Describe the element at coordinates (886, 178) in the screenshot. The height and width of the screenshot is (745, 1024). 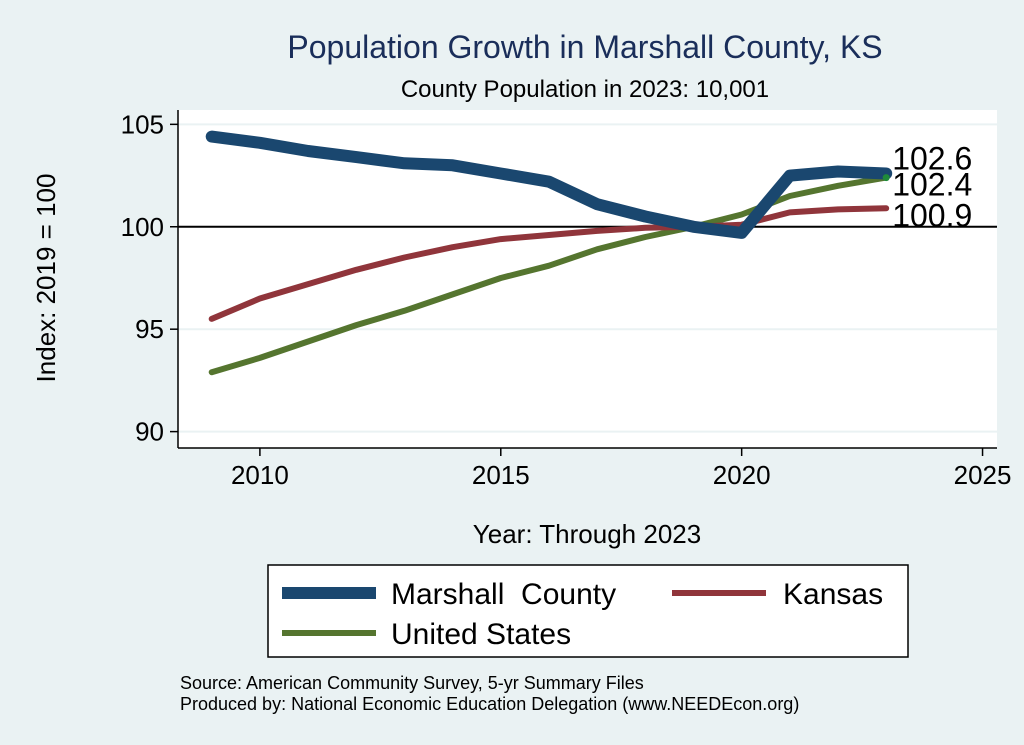
I see `united-states-end-marker` at that location.